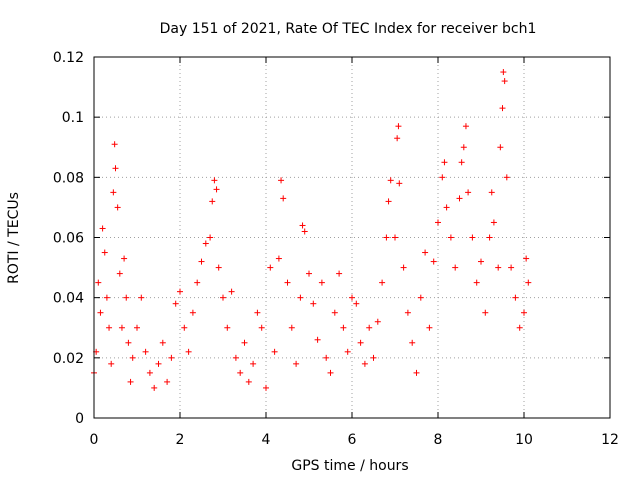 The width and height of the screenshot is (640, 480). What do you see at coordinates (68, 58) in the screenshot?
I see `y-tick-label: 0.12` at bounding box center [68, 58].